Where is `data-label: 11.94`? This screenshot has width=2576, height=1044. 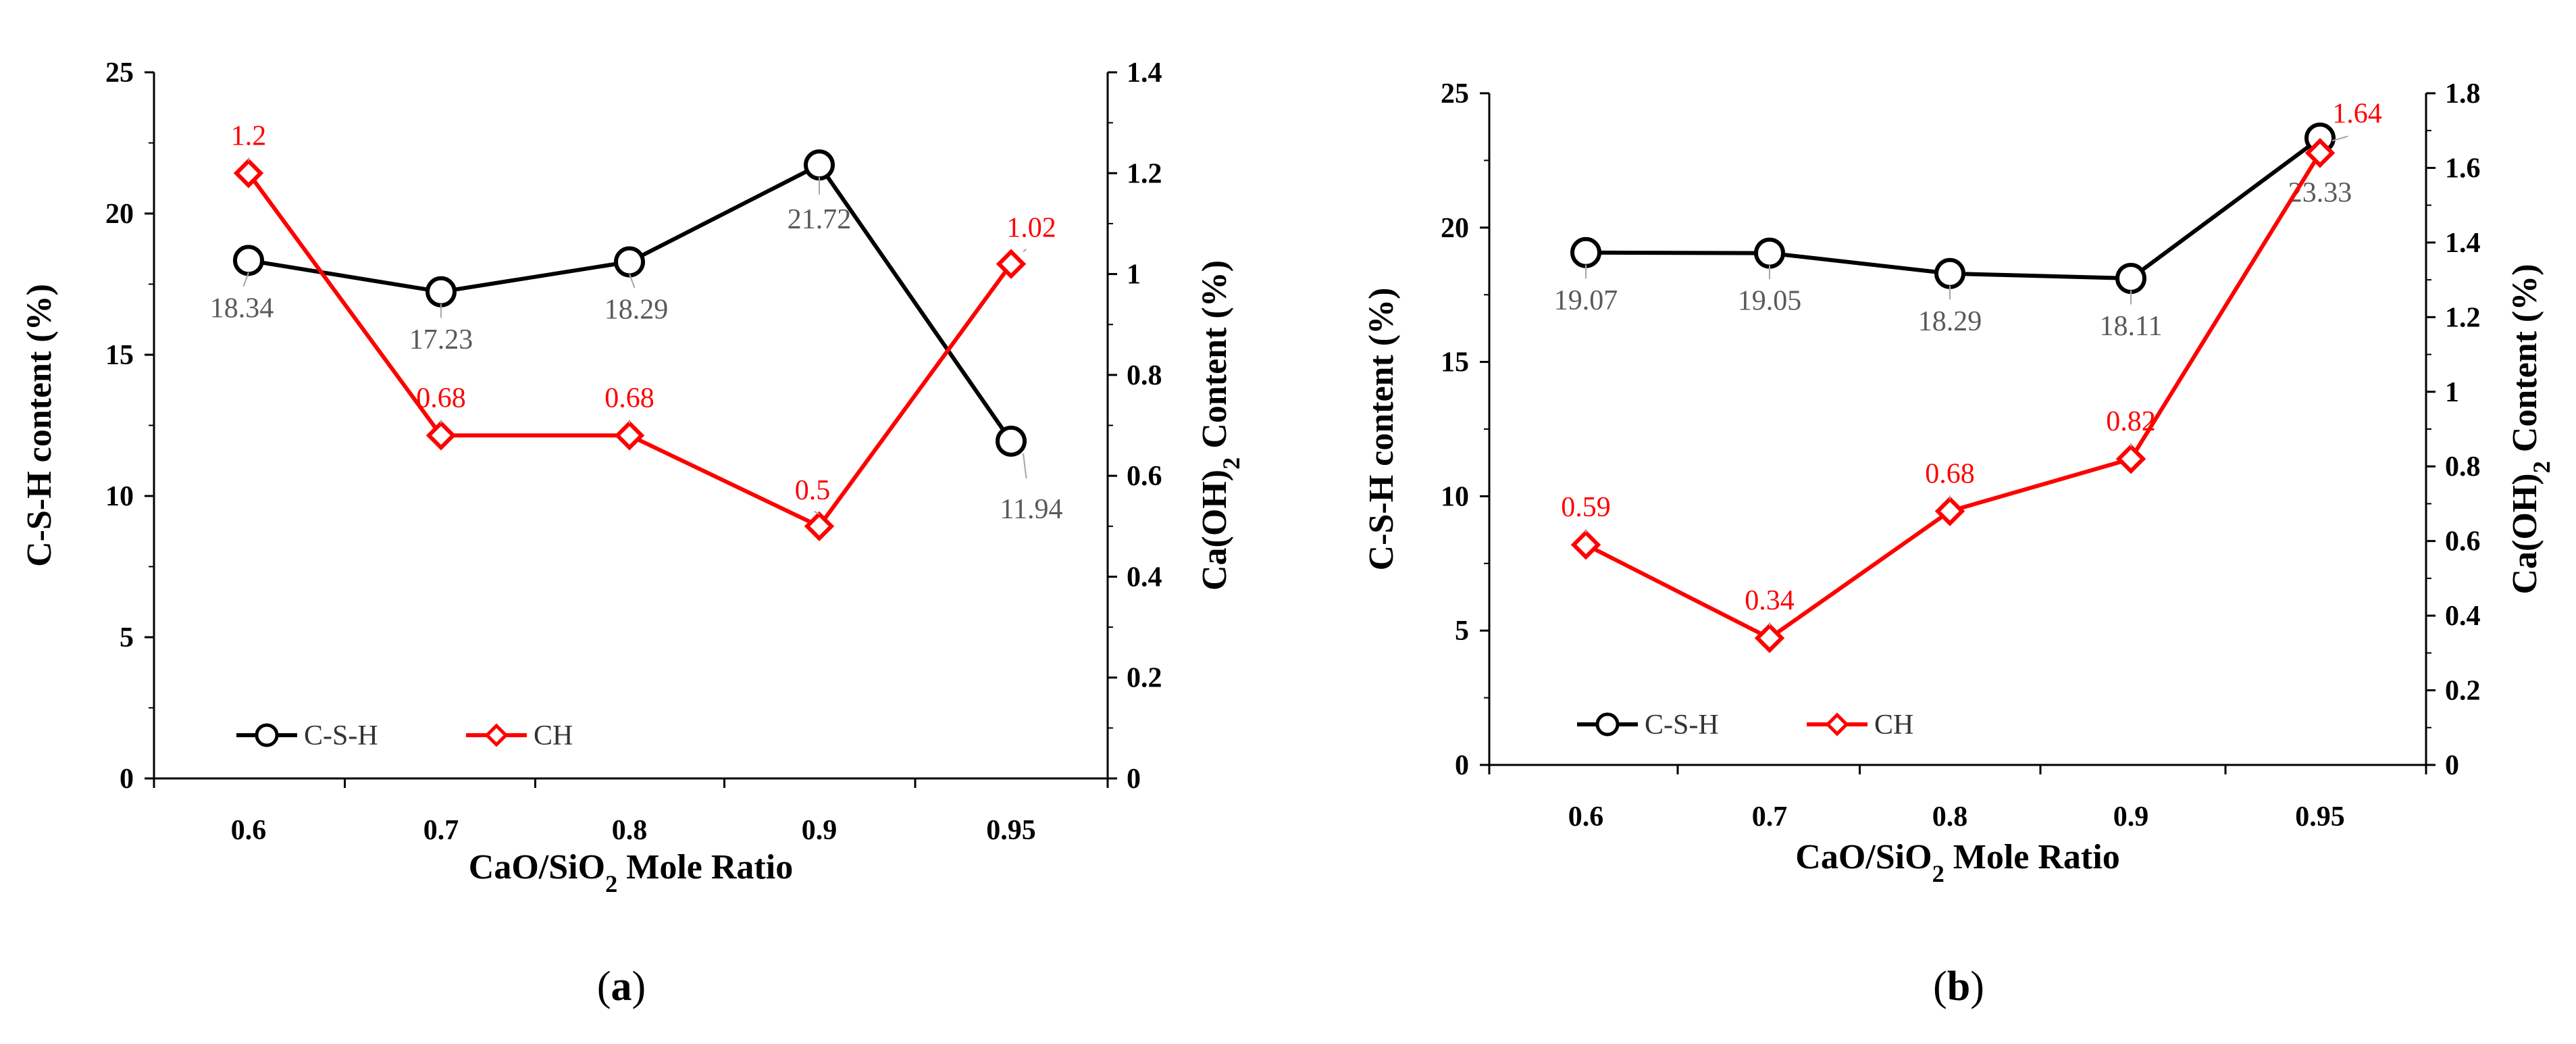 data-label: 11.94 is located at coordinates (1031, 509).